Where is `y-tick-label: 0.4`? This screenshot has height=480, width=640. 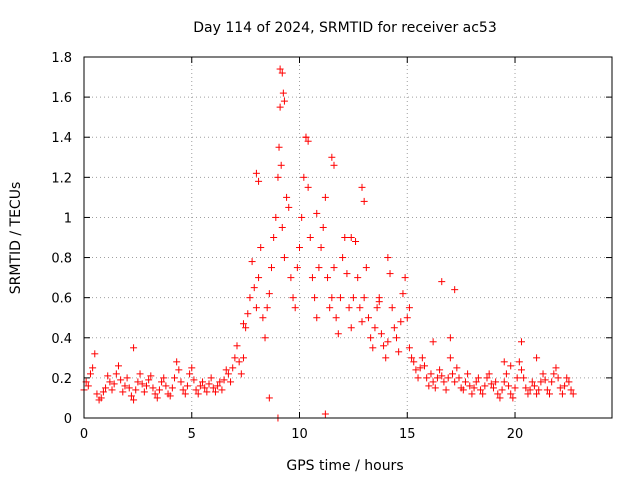
y-tick-label: 0.4 is located at coordinates (61, 339).